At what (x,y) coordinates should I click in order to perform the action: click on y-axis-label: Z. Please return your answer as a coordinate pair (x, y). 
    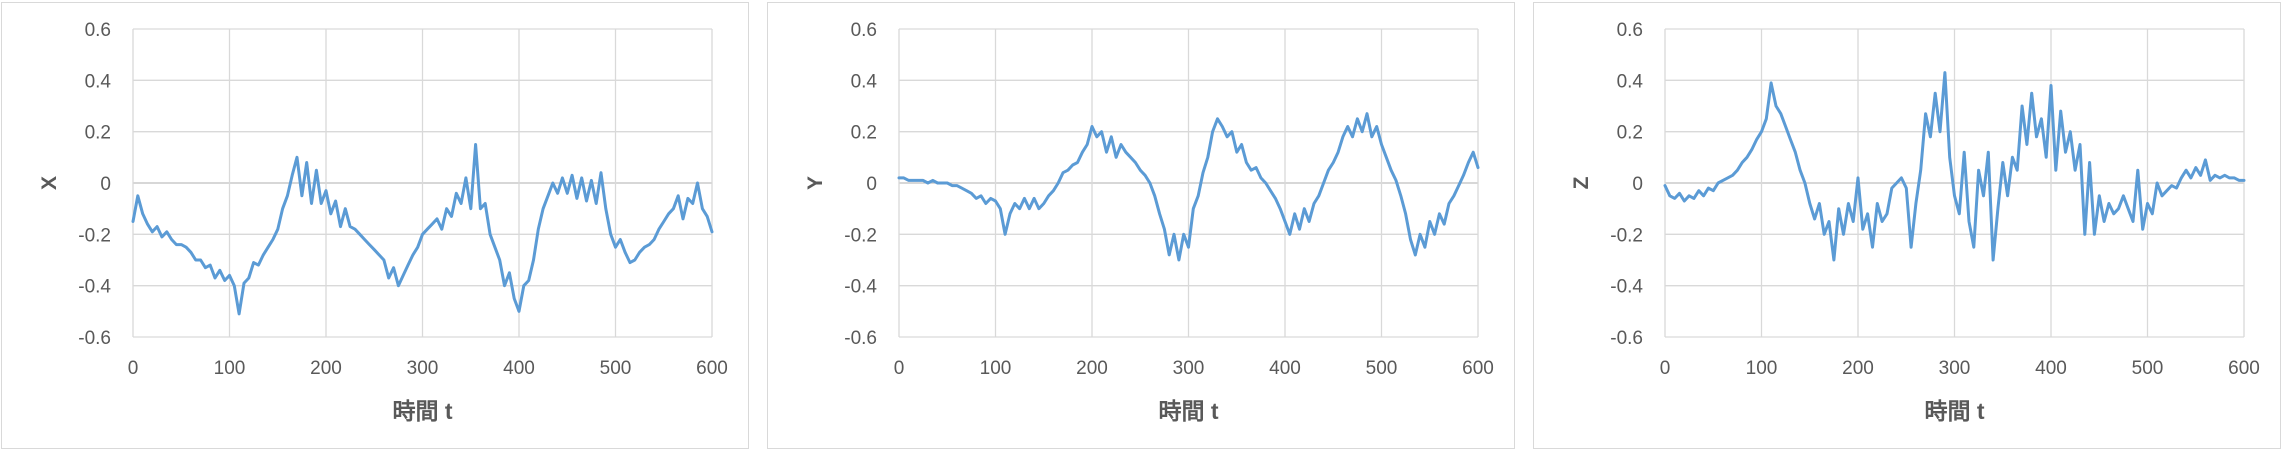
    Looking at the image, I should click on (1581, 182).